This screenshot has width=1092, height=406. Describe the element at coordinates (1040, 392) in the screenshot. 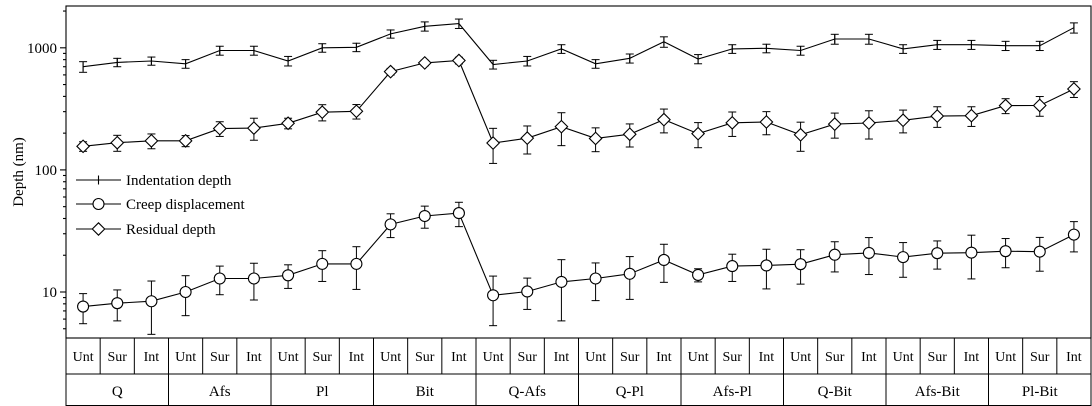

I see `group-label: Pl-Bit` at that location.